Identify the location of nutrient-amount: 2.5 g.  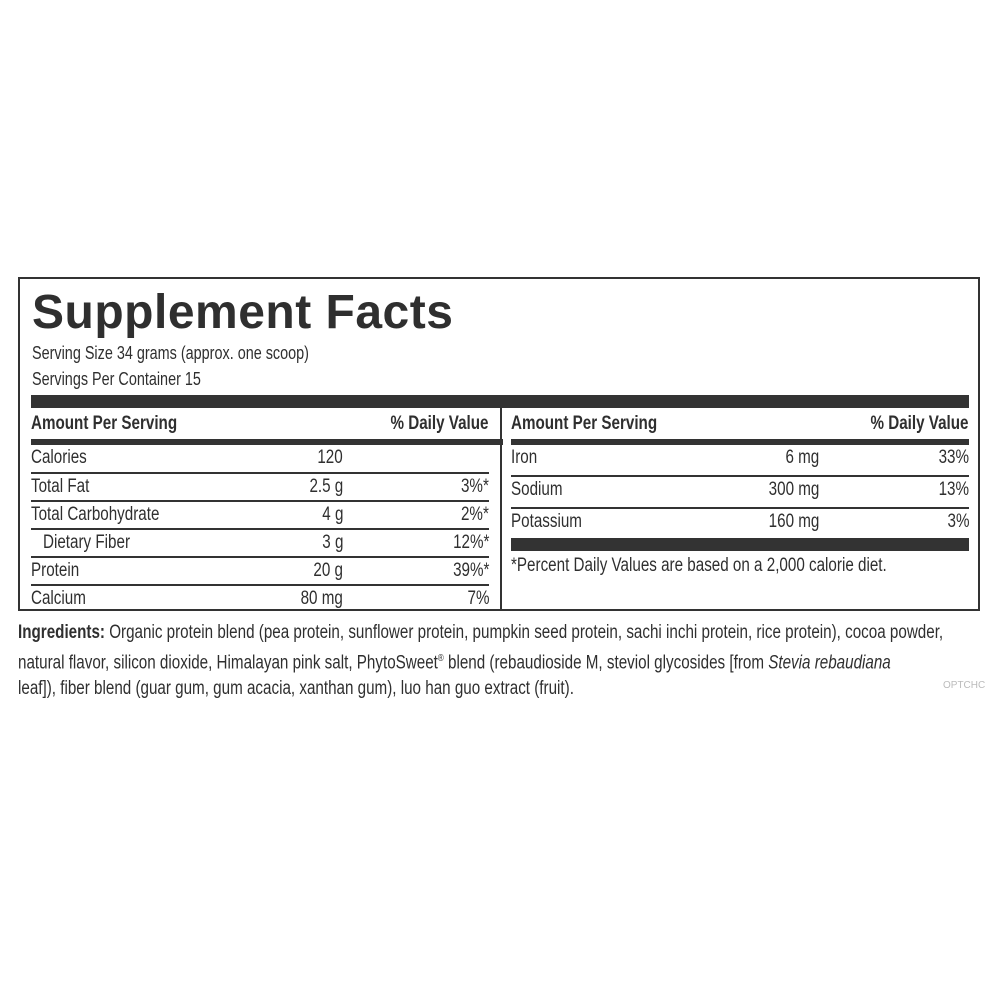
(326, 486).